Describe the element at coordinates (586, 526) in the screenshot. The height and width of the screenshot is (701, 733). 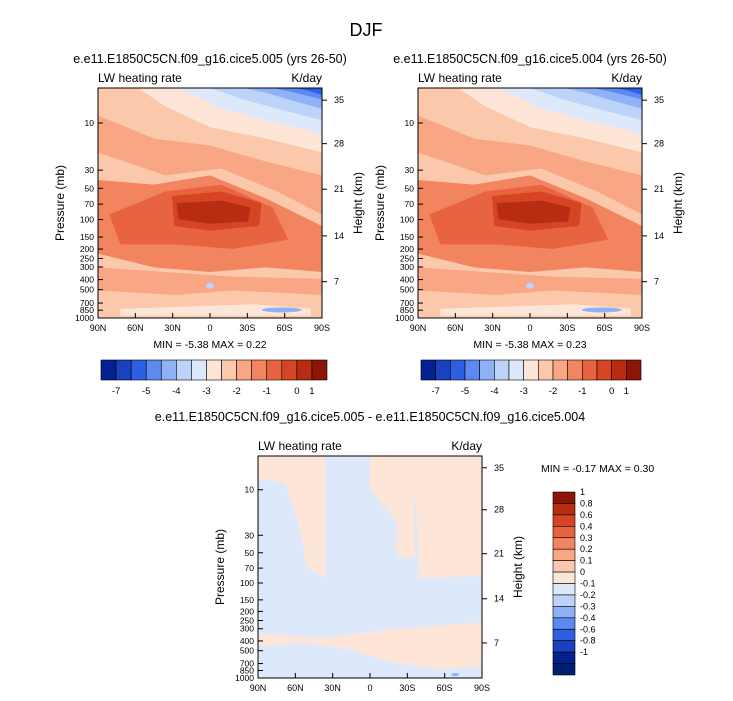
I see `colorbar-label: 0.4` at that location.